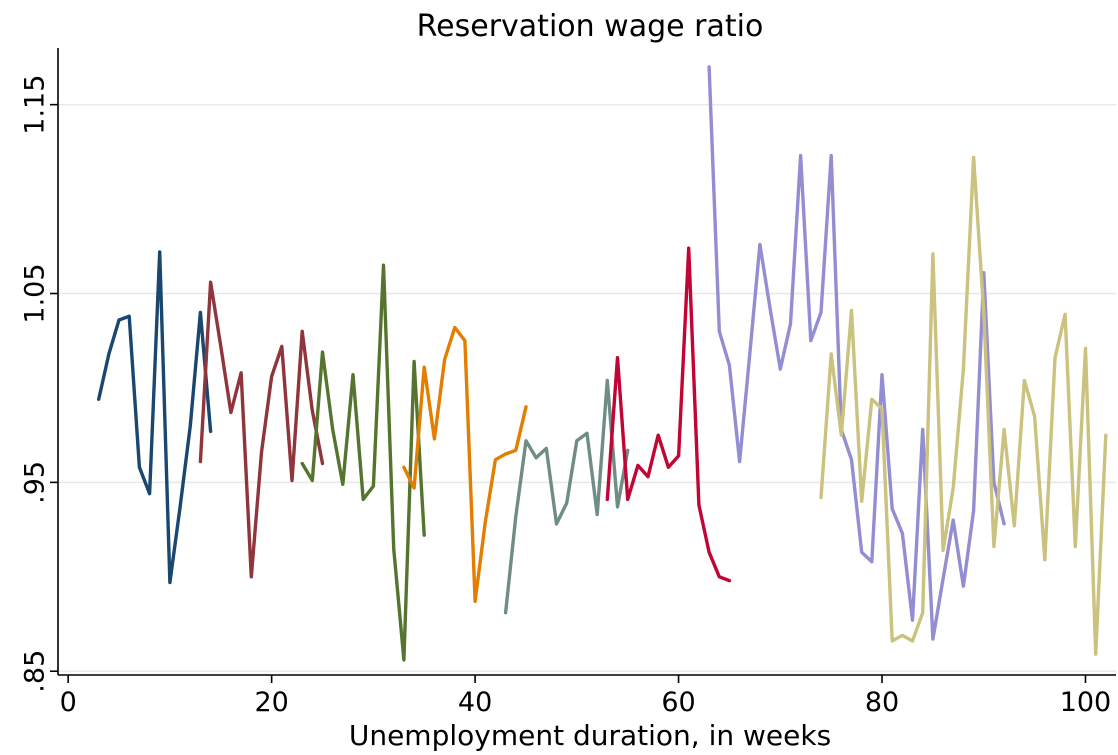 Image resolution: width=1118 pixels, height=755 pixels. Describe the element at coordinates (1086, 702) in the screenshot. I see `x-tick-label: 100` at that location.